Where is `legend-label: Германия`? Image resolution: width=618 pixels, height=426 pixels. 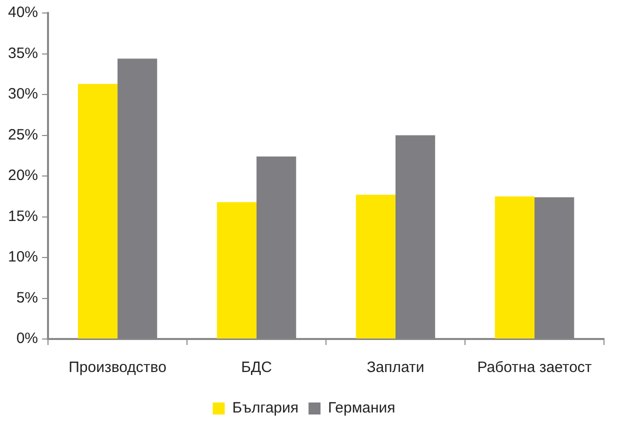
legend-label: Германия is located at coordinates (362, 408).